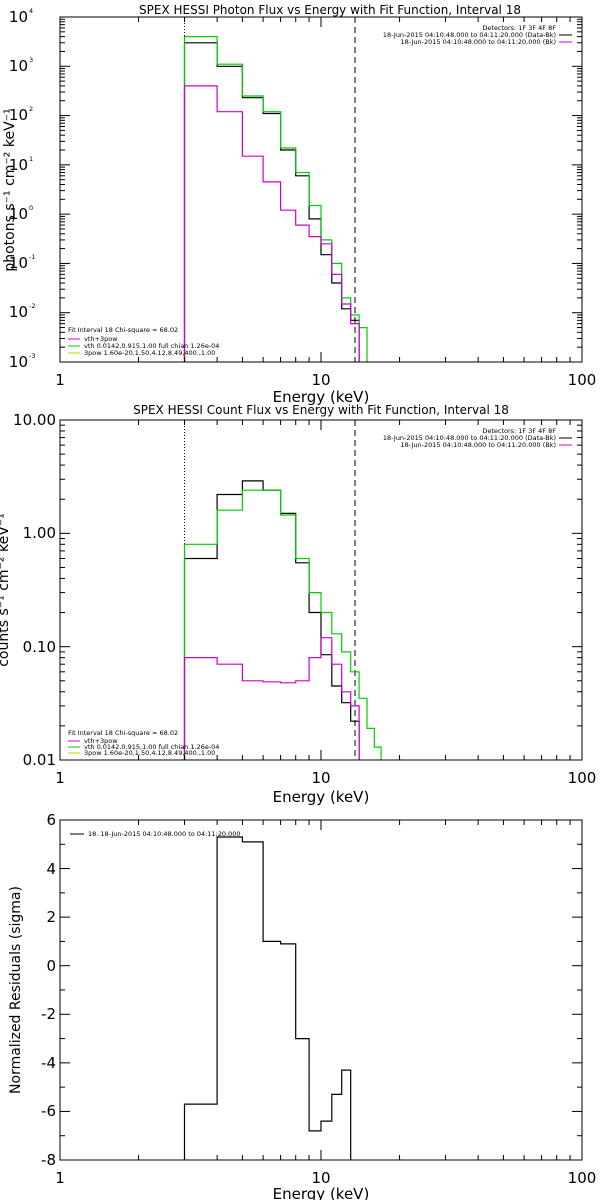 The image size is (600, 1200). I want to click on residual-series-line, so click(267, 998).